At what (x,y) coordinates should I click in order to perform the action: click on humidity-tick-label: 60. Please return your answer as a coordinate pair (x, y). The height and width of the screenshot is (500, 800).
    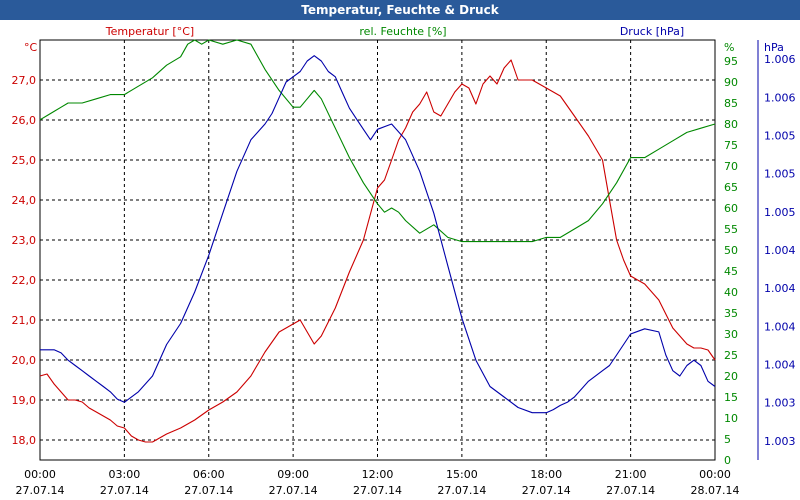
    Looking at the image, I should click on (731, 208).